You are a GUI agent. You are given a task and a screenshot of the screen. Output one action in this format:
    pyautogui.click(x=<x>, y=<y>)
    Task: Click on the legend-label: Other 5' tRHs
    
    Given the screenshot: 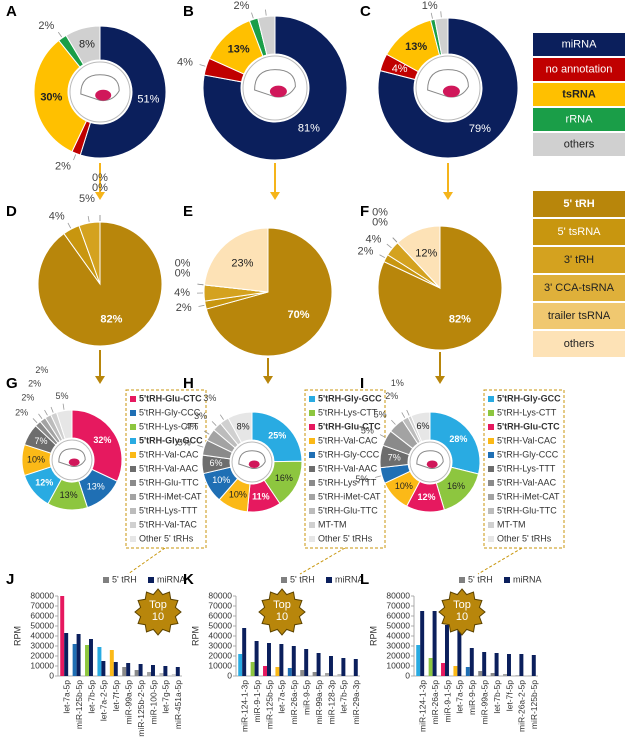 What is the action you would take?
    pyautogui.click(x=345, y=538)
    